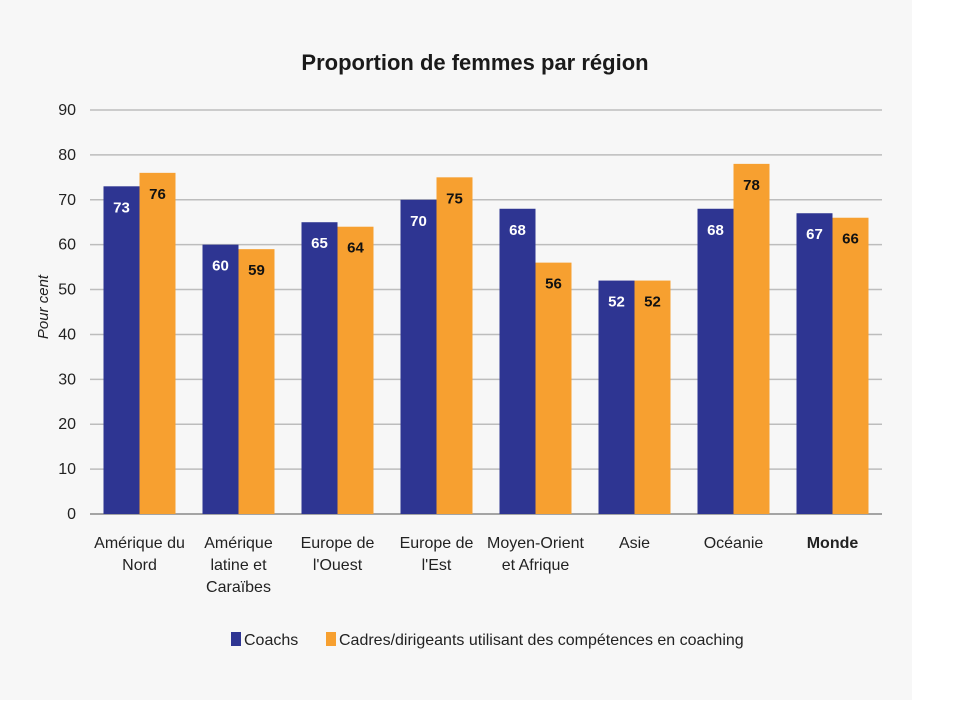  What do you see at coordinates (43, 306) in the screenshot?
I see `y-axis-label: Pour cent` at bounding box center [43, 306].